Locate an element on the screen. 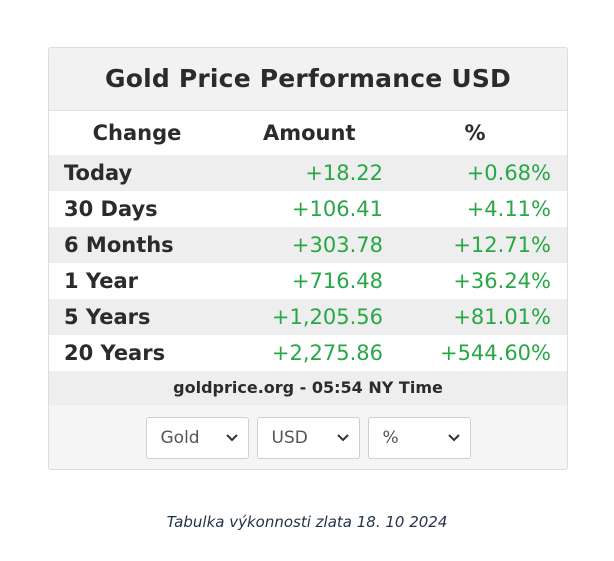 This screenshot has width=614, height=561. table-row: 5 Years +1,205.56 +81.01% is located at coordinates (308, 317).